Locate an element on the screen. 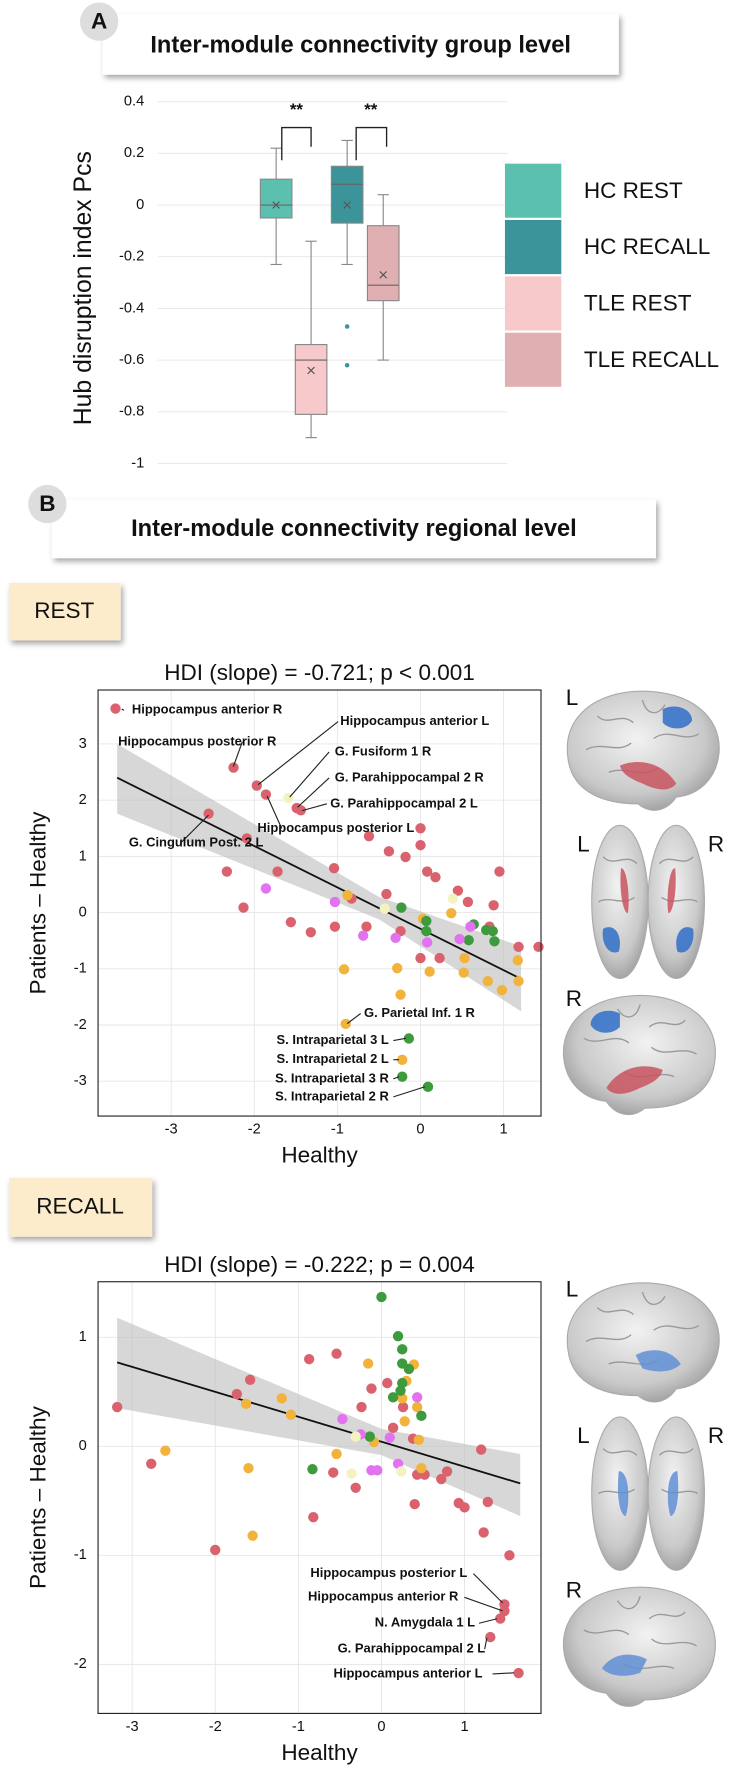 This screenshot has height=1770, width=736. x-tick-label: 1 is located at coordinates (504, 1129).